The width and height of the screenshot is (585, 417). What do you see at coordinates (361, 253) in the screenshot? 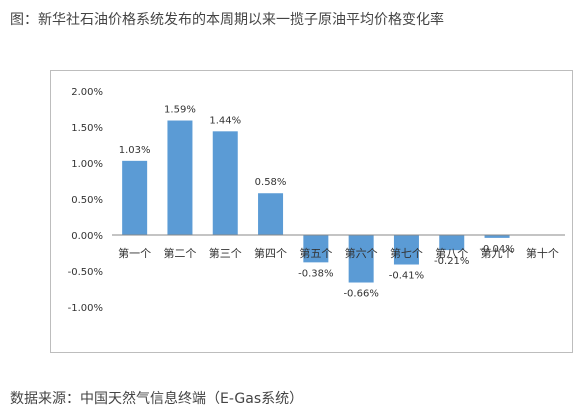
I see `x-tick-label: 第六个` at bounding box center [361, 253].